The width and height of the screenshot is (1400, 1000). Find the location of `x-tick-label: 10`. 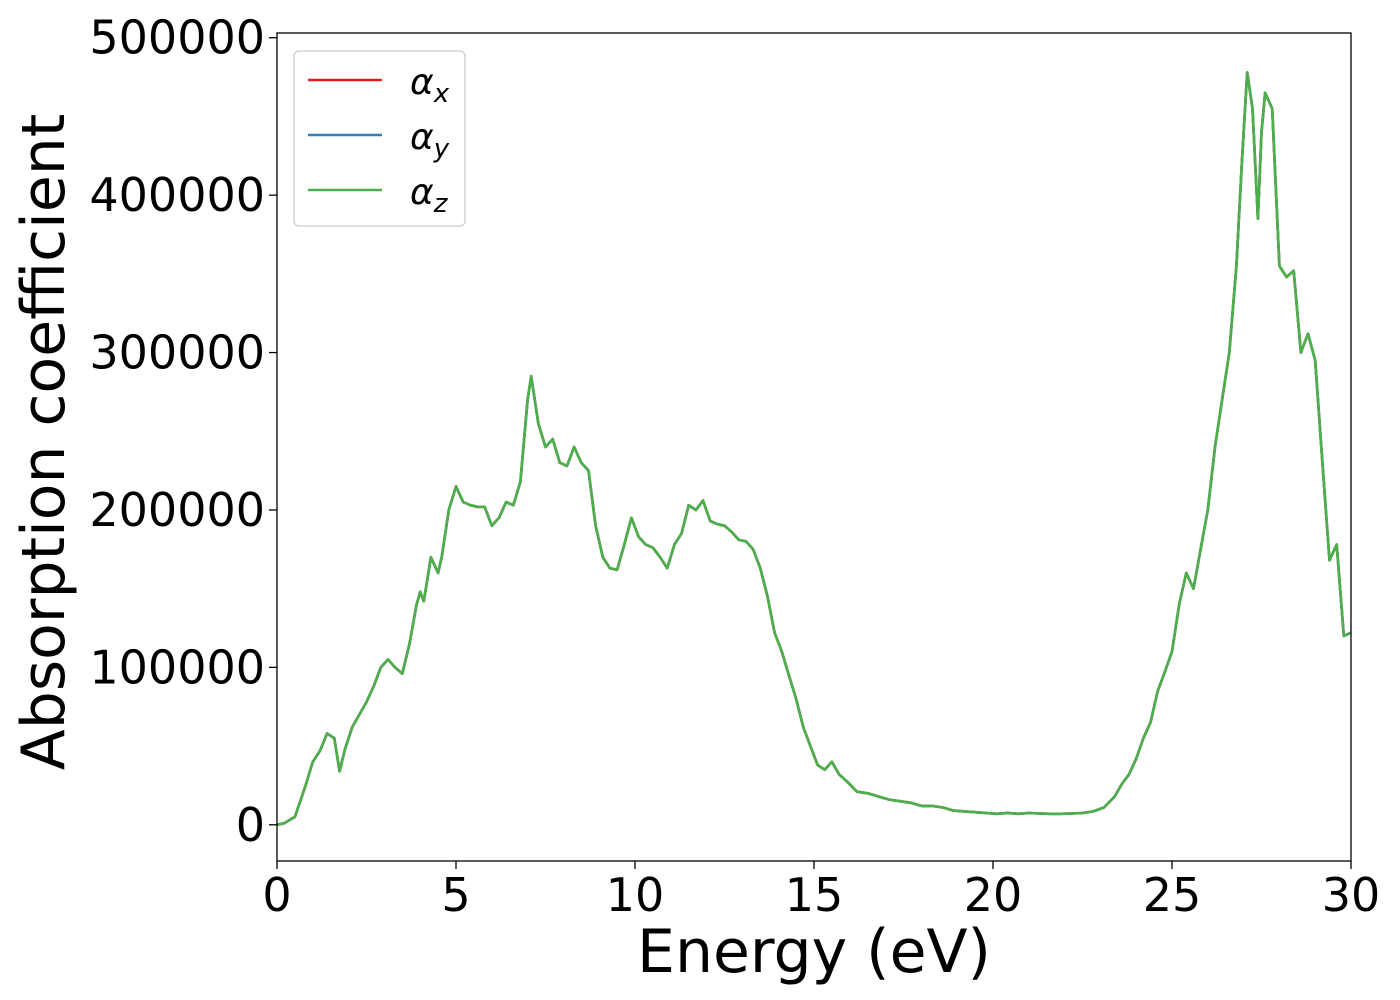

x-tick-label: 10 is located at coordinates (635, 895).